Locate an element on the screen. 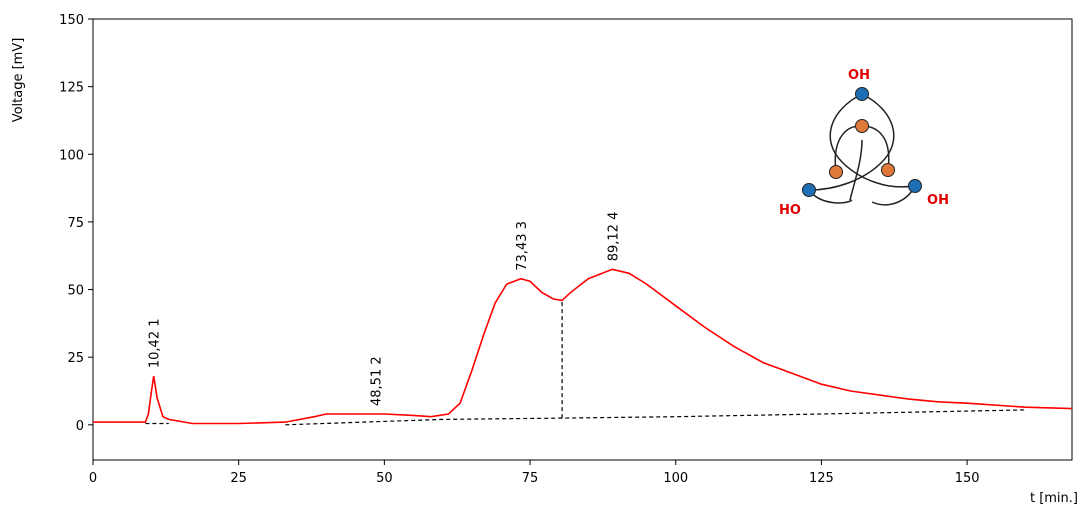  y-axis-label: Voltage [mV] is located at coordinates (18, 80).